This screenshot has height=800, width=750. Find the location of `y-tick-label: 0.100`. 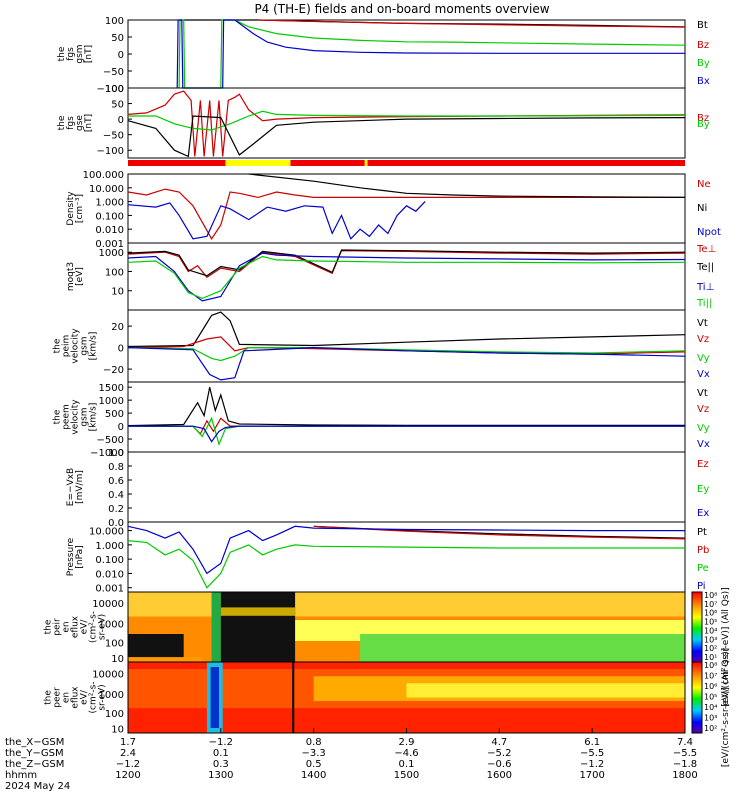

y-tick-label: 0.100 is located at coordinates (109, 216).